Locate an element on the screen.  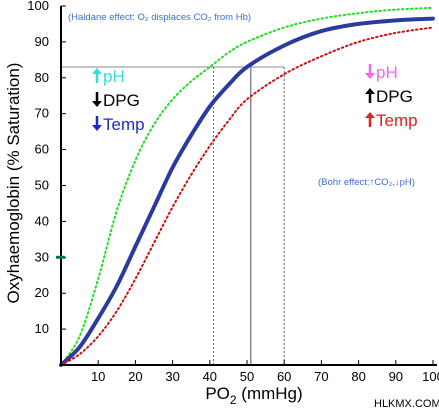
y-axis-label: Oxyhaemoglobin (% Saturation) is located at coordinates (13, 183).